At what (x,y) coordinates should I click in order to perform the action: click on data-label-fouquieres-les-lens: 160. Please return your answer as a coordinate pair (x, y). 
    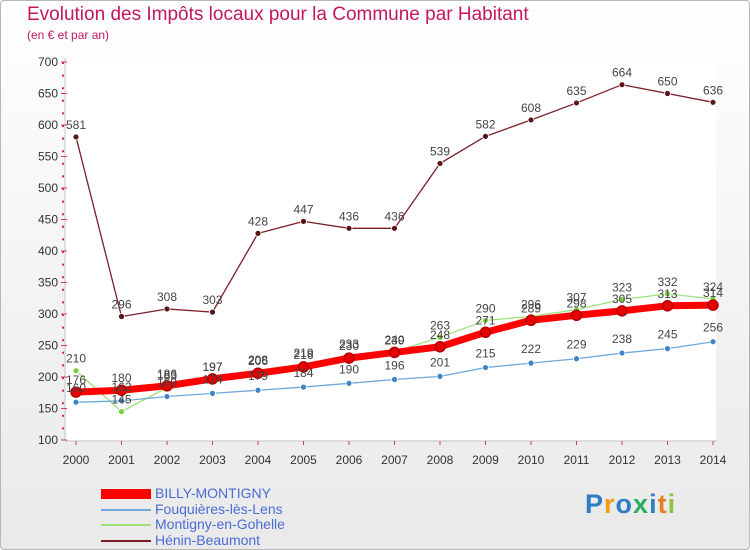
    Looking at the image, I should click on (76, 388).